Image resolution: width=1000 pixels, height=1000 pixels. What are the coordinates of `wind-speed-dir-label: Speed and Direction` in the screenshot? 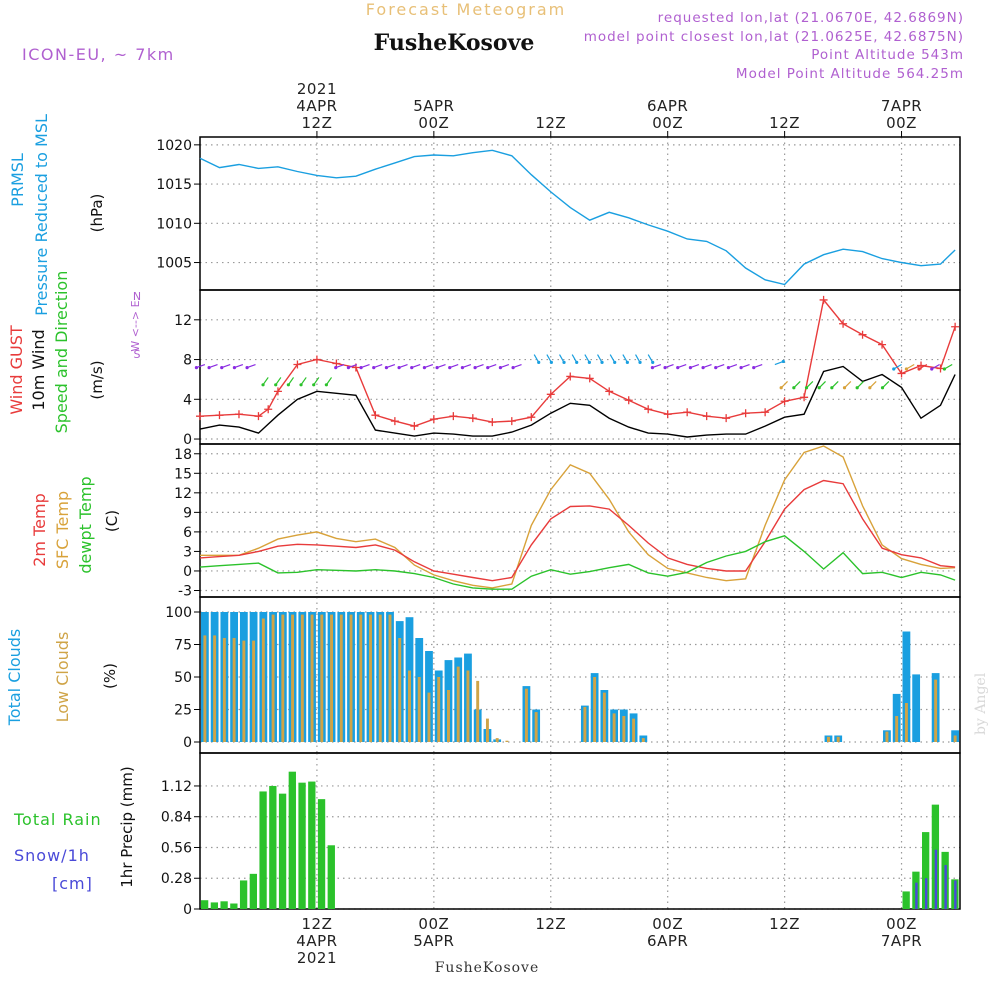 It's located at (61, 352).